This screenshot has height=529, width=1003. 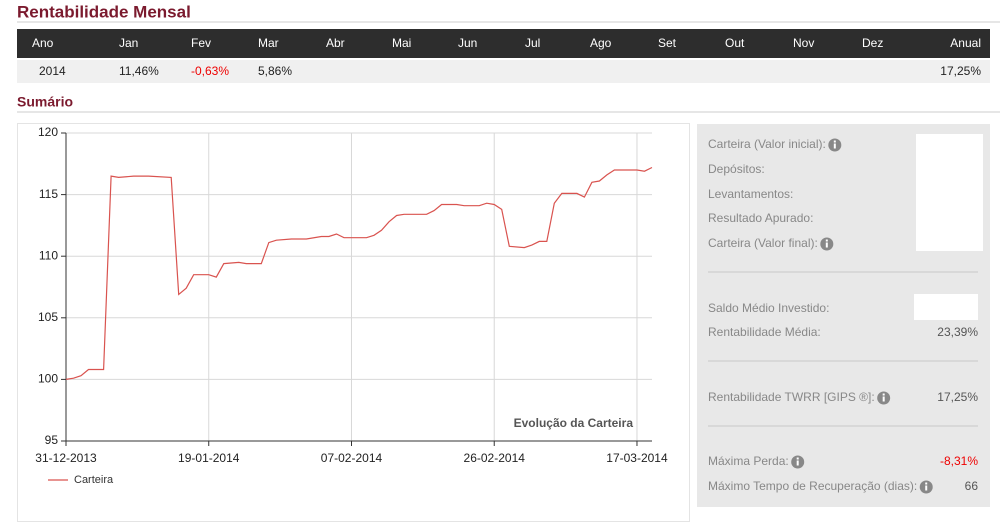 What do you see at coordinates (736, 169) in the screenshot?
I see `panel-label: Depósitos:` at bounding box center [736, 169].